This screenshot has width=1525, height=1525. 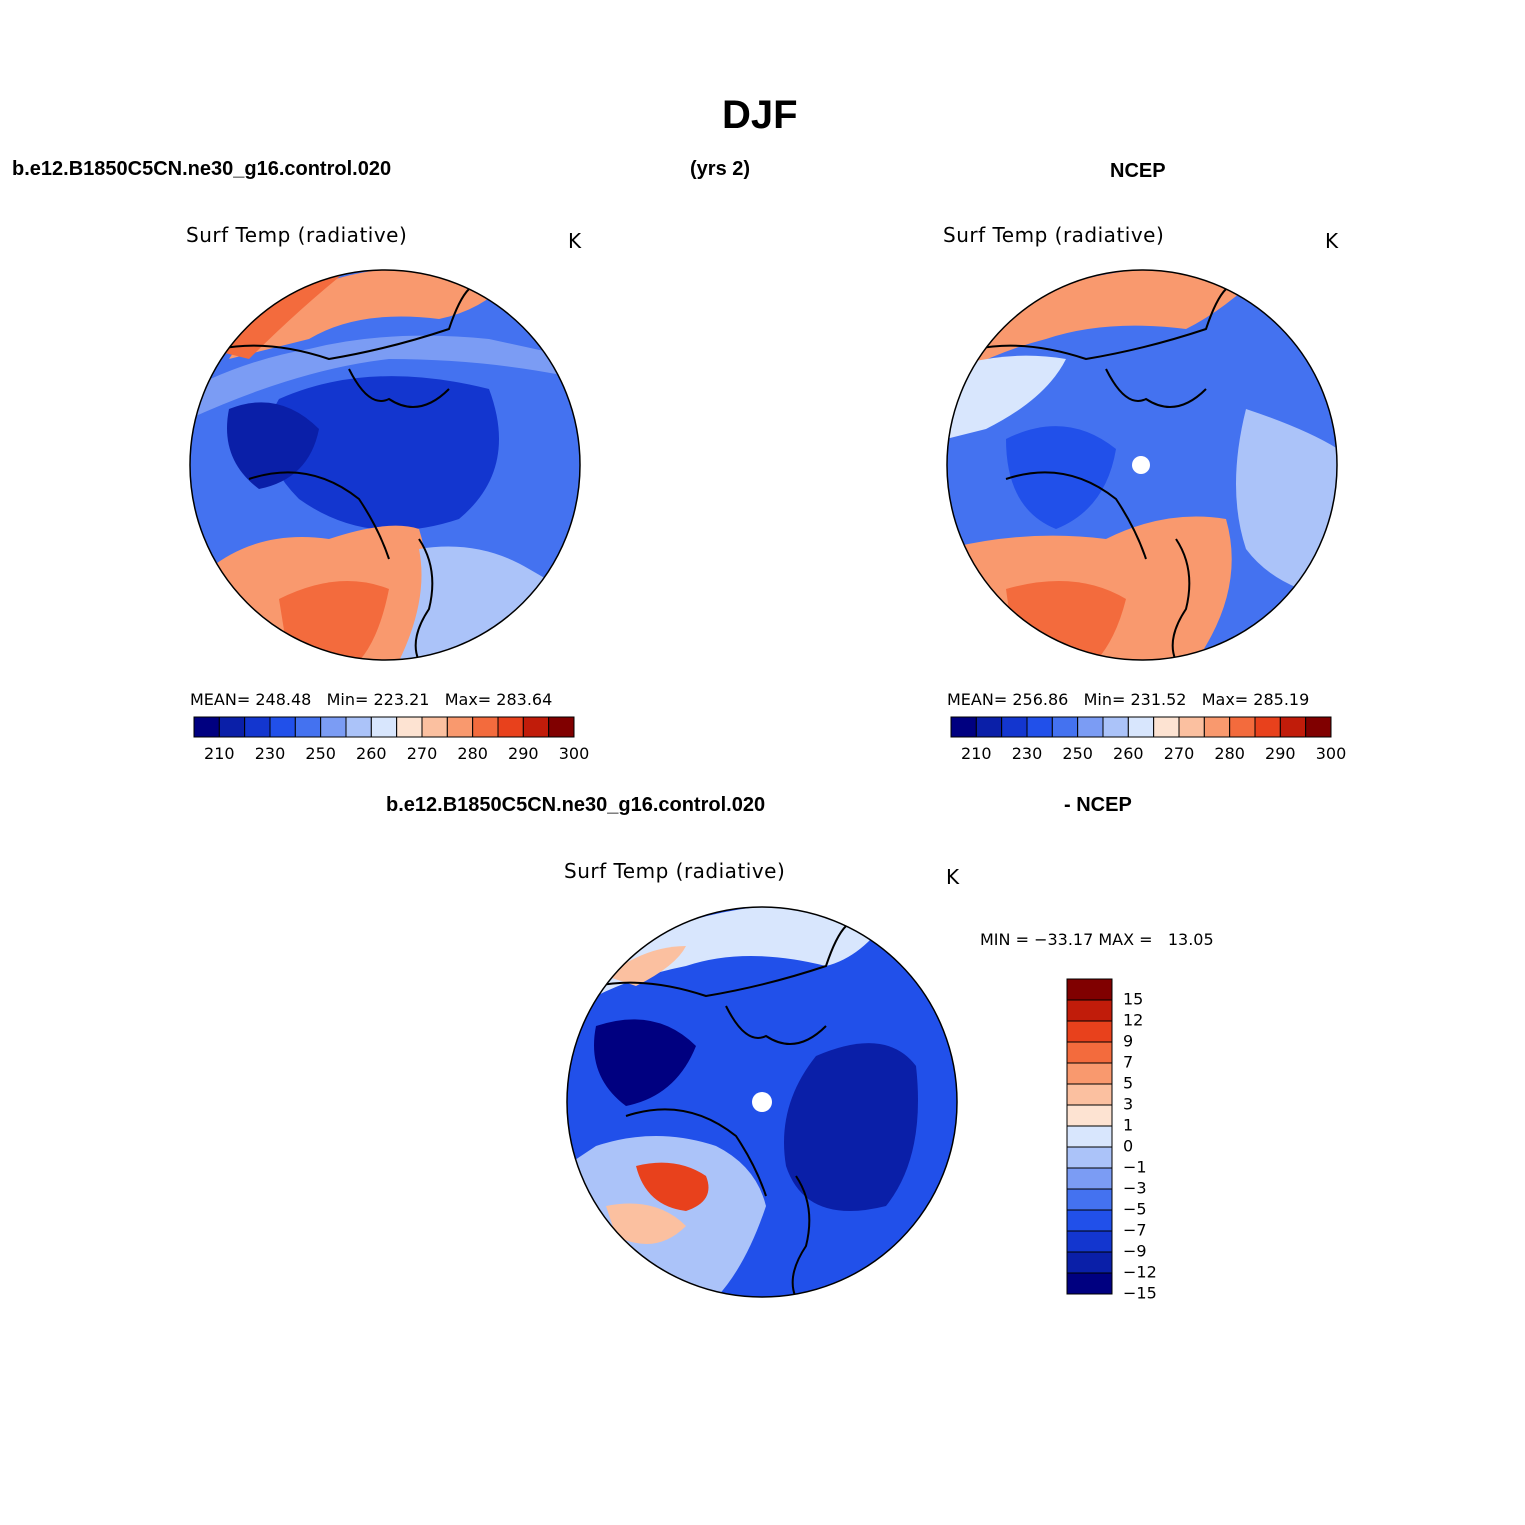 I want to click on panel1-warm-top2, so click(x=279, y=314).